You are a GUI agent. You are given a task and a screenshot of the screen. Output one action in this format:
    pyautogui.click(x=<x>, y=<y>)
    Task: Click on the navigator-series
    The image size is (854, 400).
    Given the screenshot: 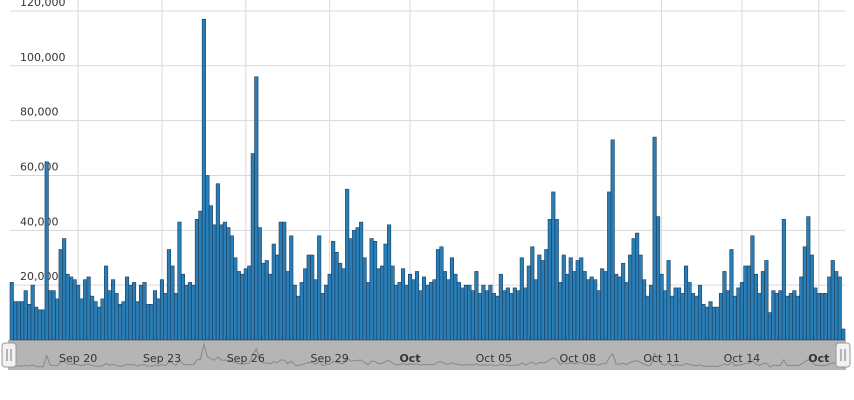 What is the action you would take?
    pyautogui.click(x=427, y=355)
    